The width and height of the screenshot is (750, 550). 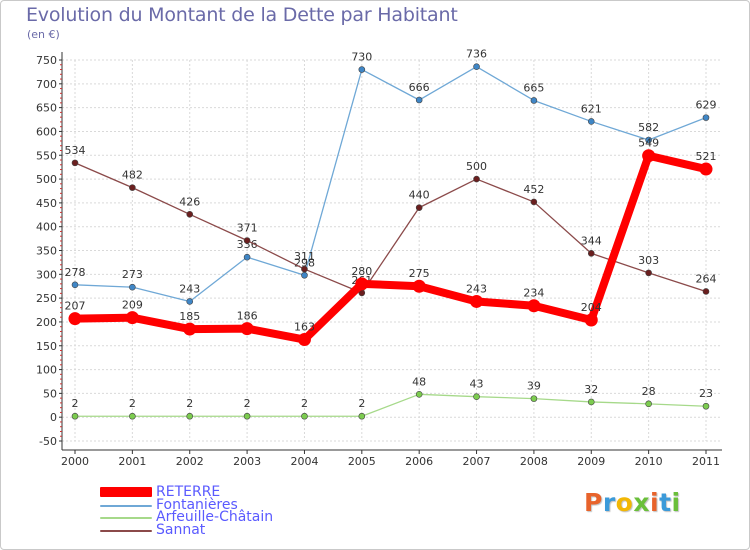 I want to click on data-label: 186, so click(x=247, y=316).